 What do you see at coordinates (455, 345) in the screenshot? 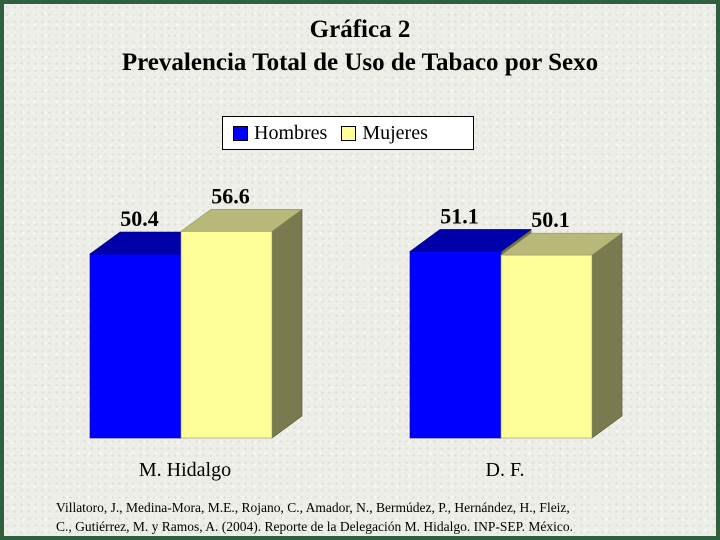
I see `bar-hombres-d-f` at bounding box center [455, 345].